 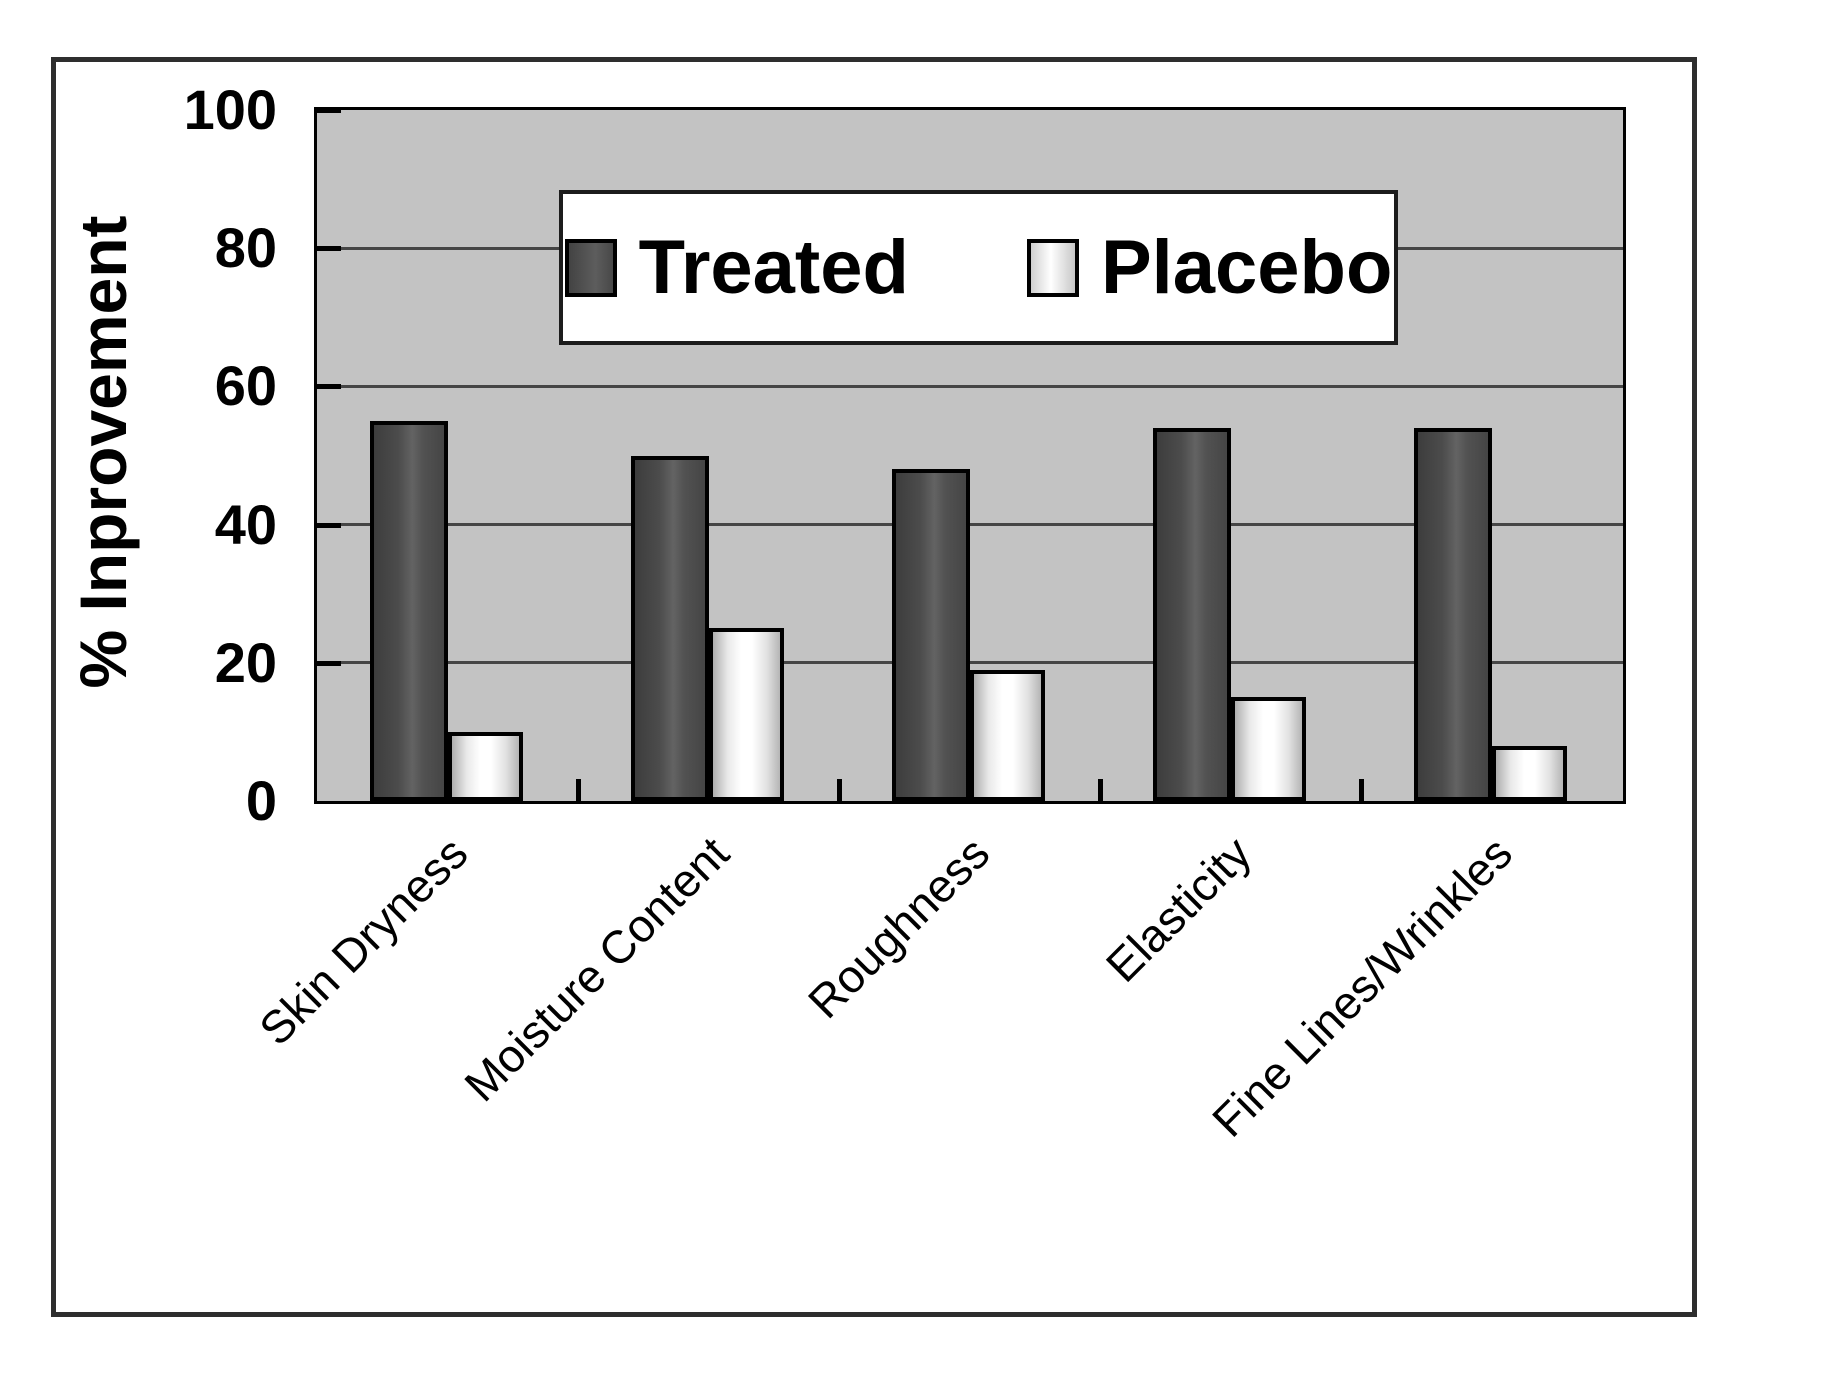 What do you see at coordinates (103, 452) in the screenshot?
I see `y-axis-title: % Inprovement` at bounding box center [103, 452].